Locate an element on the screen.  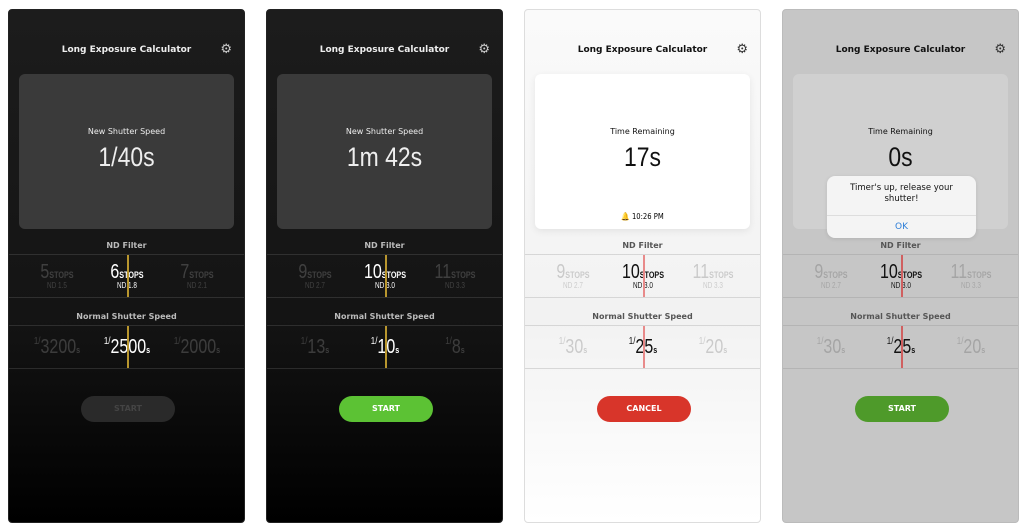
nd-stops: 11 is located at coordinates (959, 272).